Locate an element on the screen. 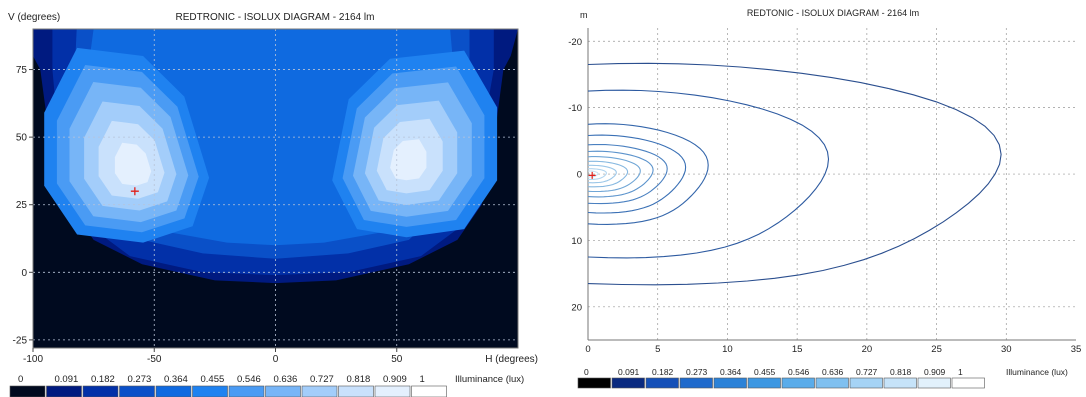 This screenshot has width=1086, height=397. y-axis-label: V (degrees) is located at coordinates (34, 17).